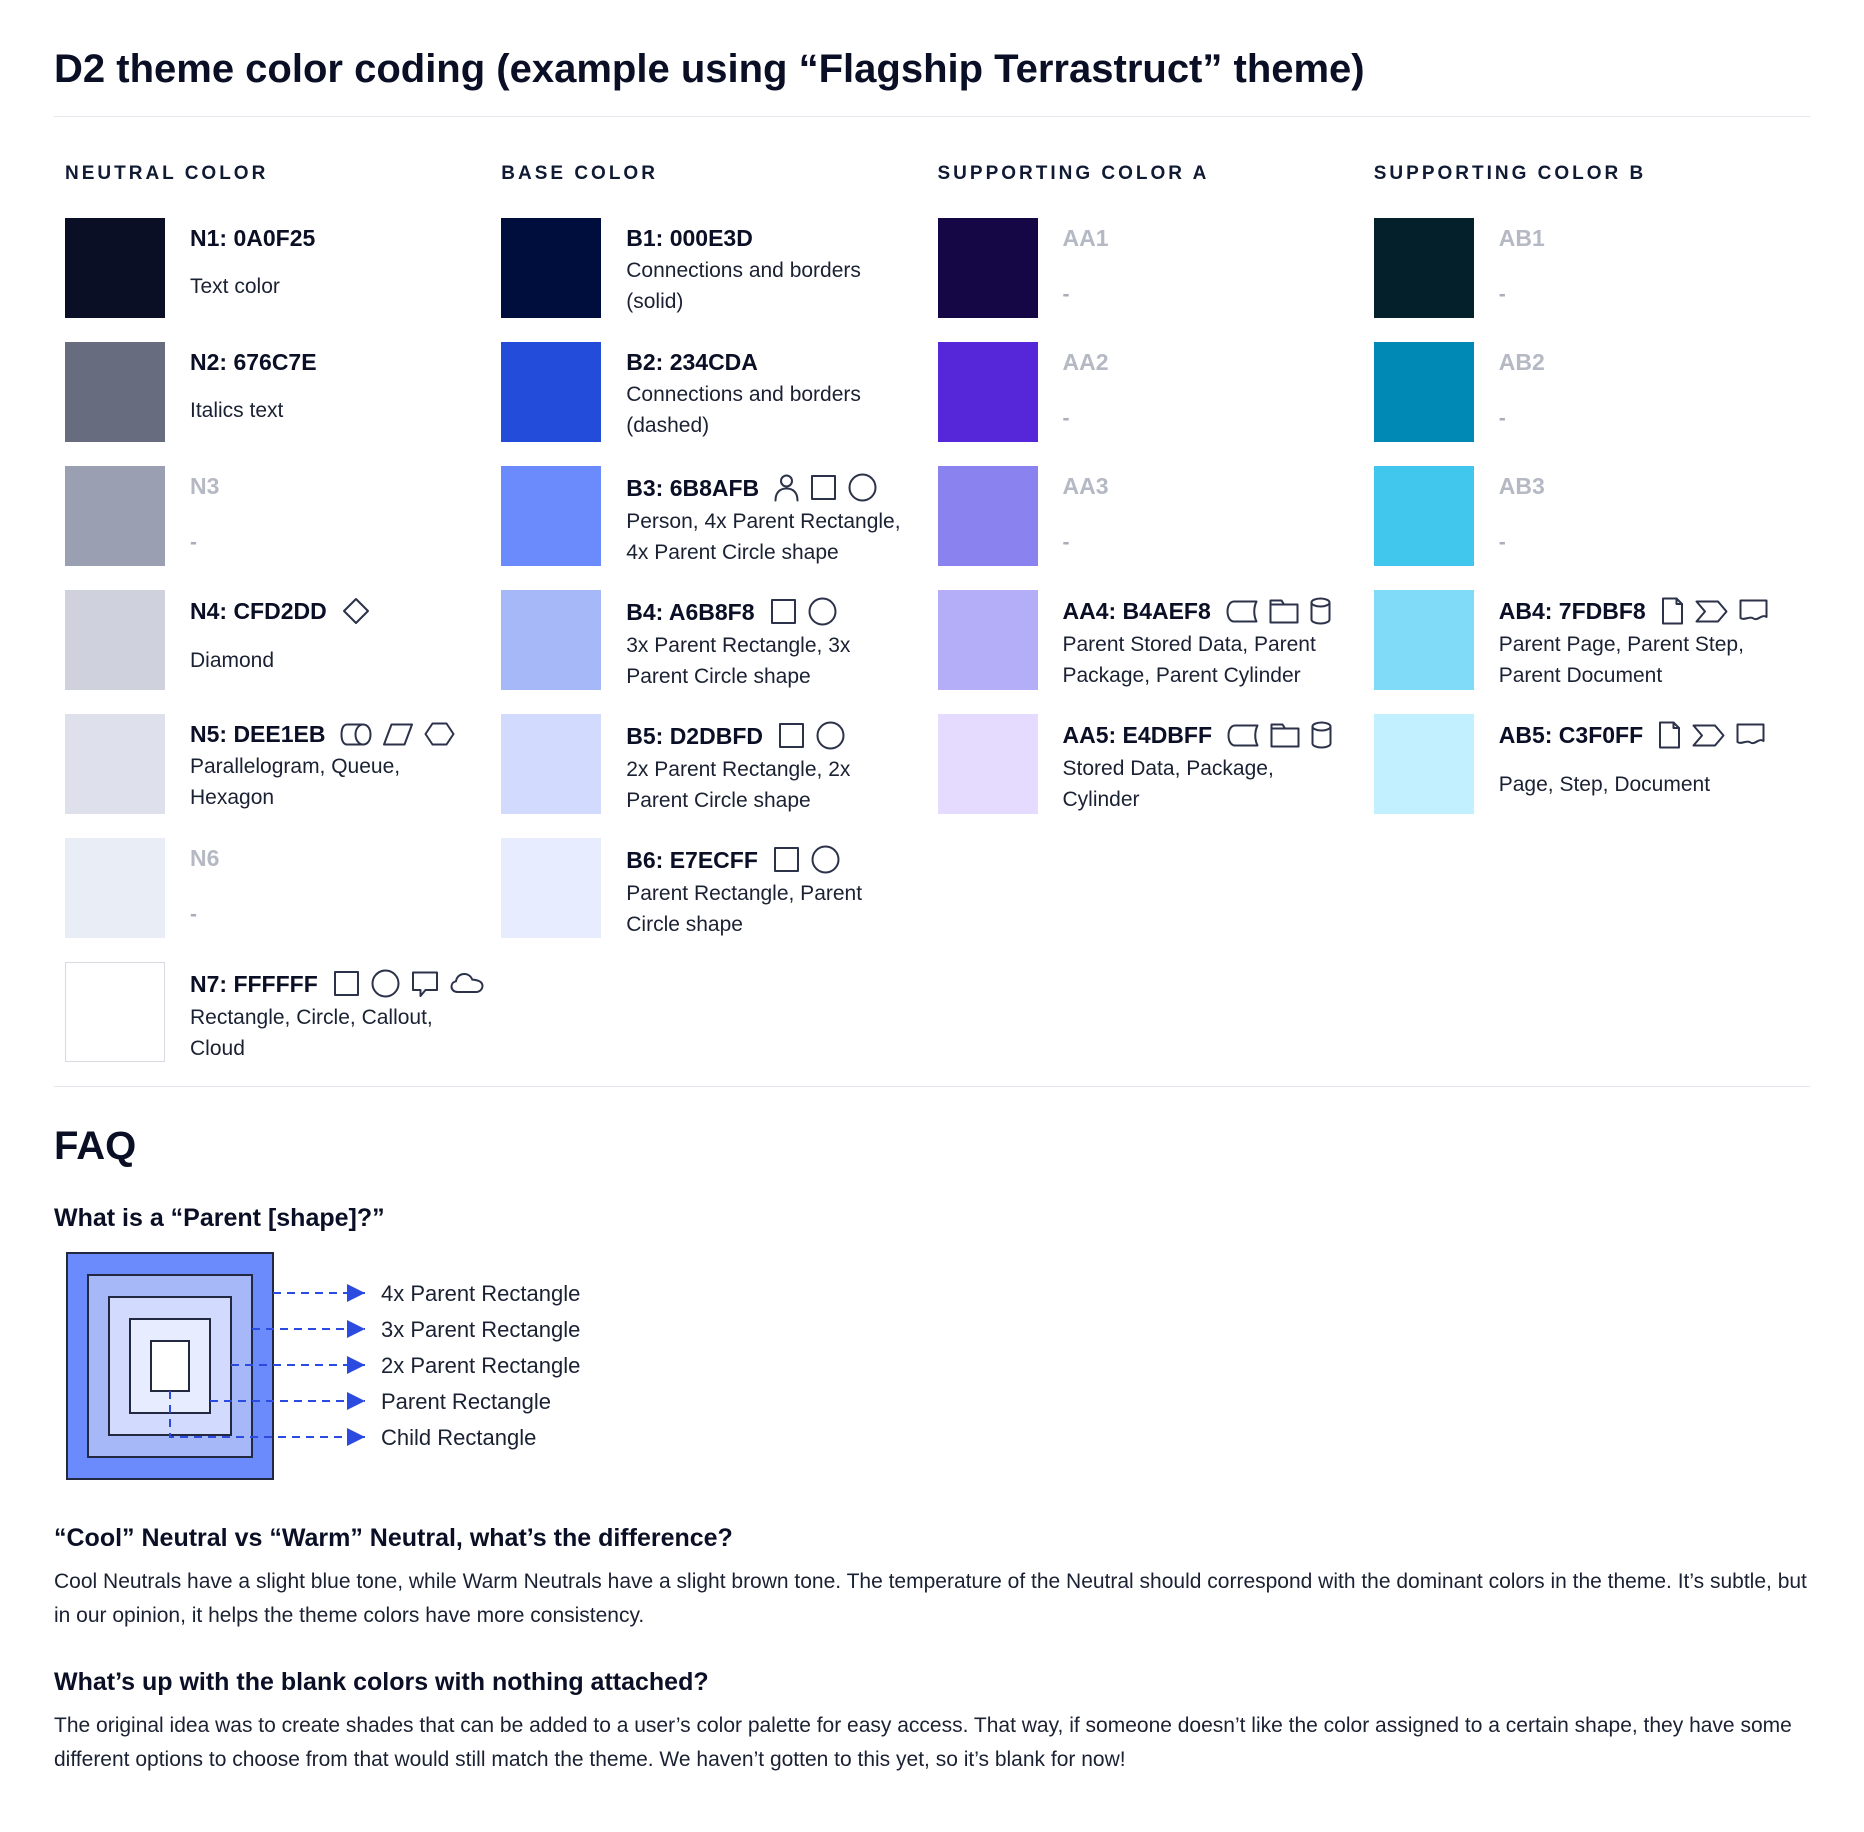 Image resolution: width=1864 pixels, height=1832 pixels. I want to click on color-label: N1: 0A0F25, so click(253, 238).